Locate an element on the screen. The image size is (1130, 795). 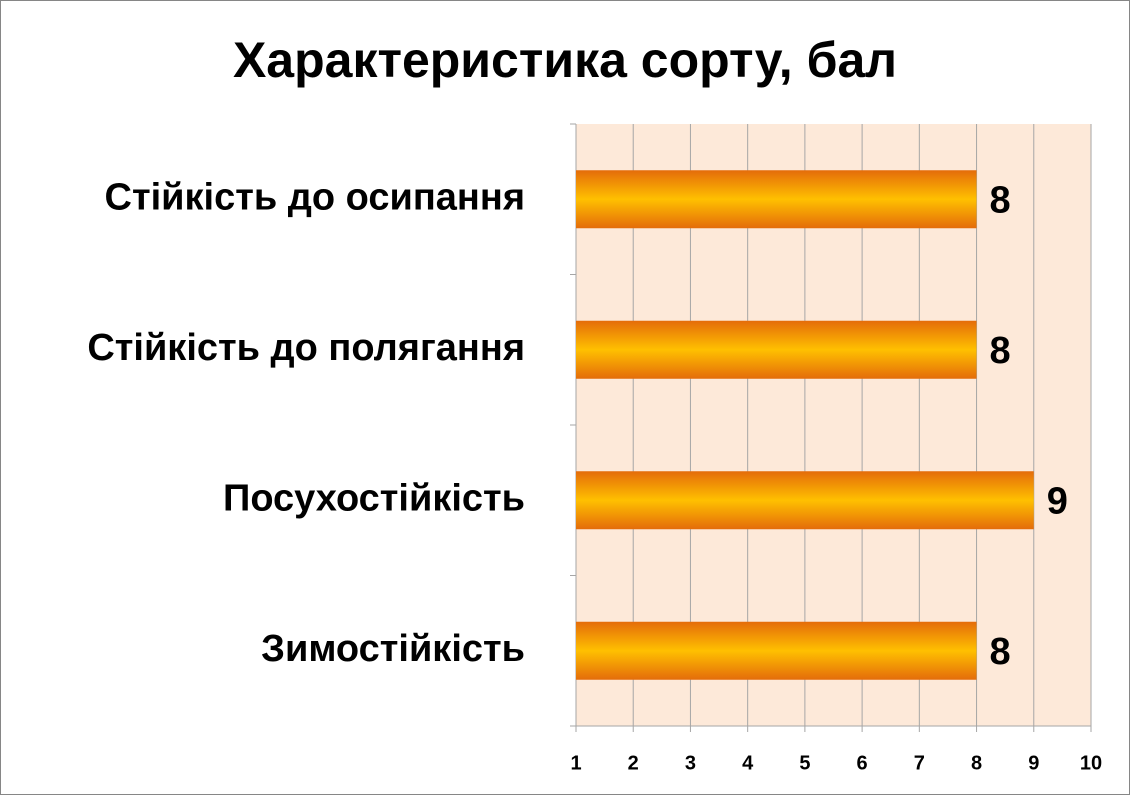
y-tick-label: Стійкість до полягання is located at coordinates (306, 348).